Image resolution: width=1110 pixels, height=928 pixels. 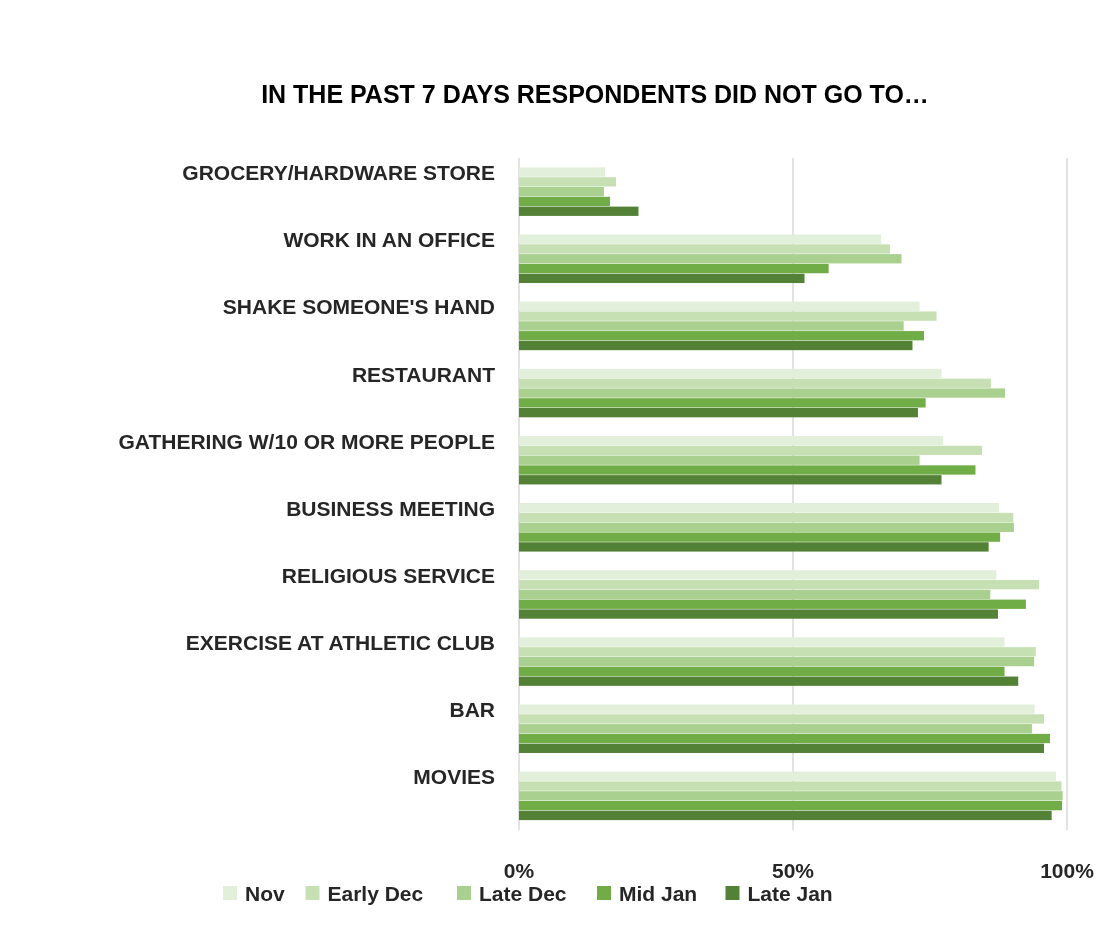 What do you see at coordinates (265, 893) in the screenshot?
I see `legend-label: Nov` at bounding box center [265, 893].